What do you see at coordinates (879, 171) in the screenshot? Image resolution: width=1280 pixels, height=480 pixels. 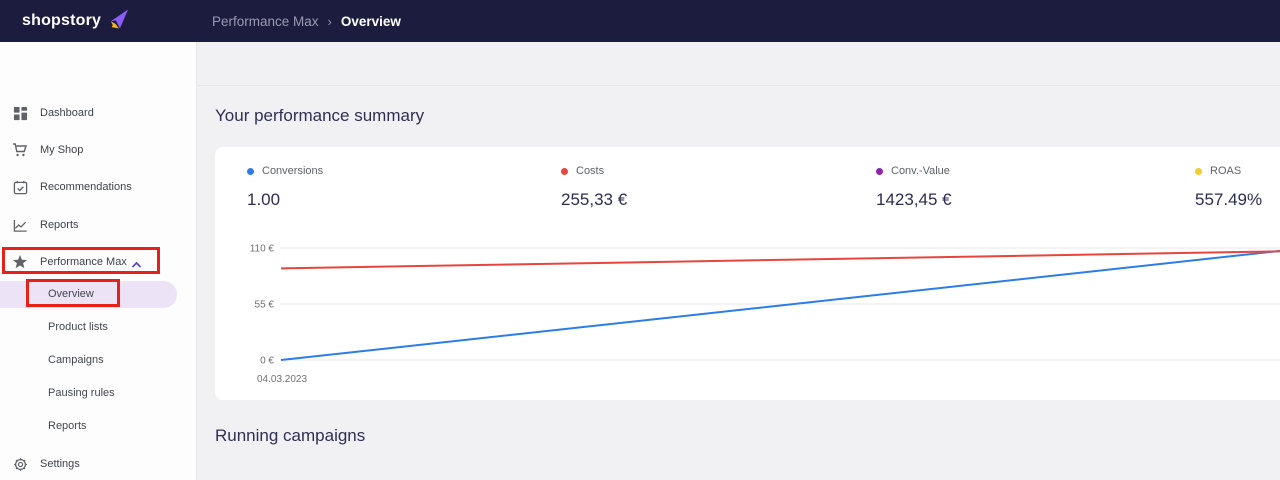 I see `conv-value-dot-icon` at bounding box center [879, 171].